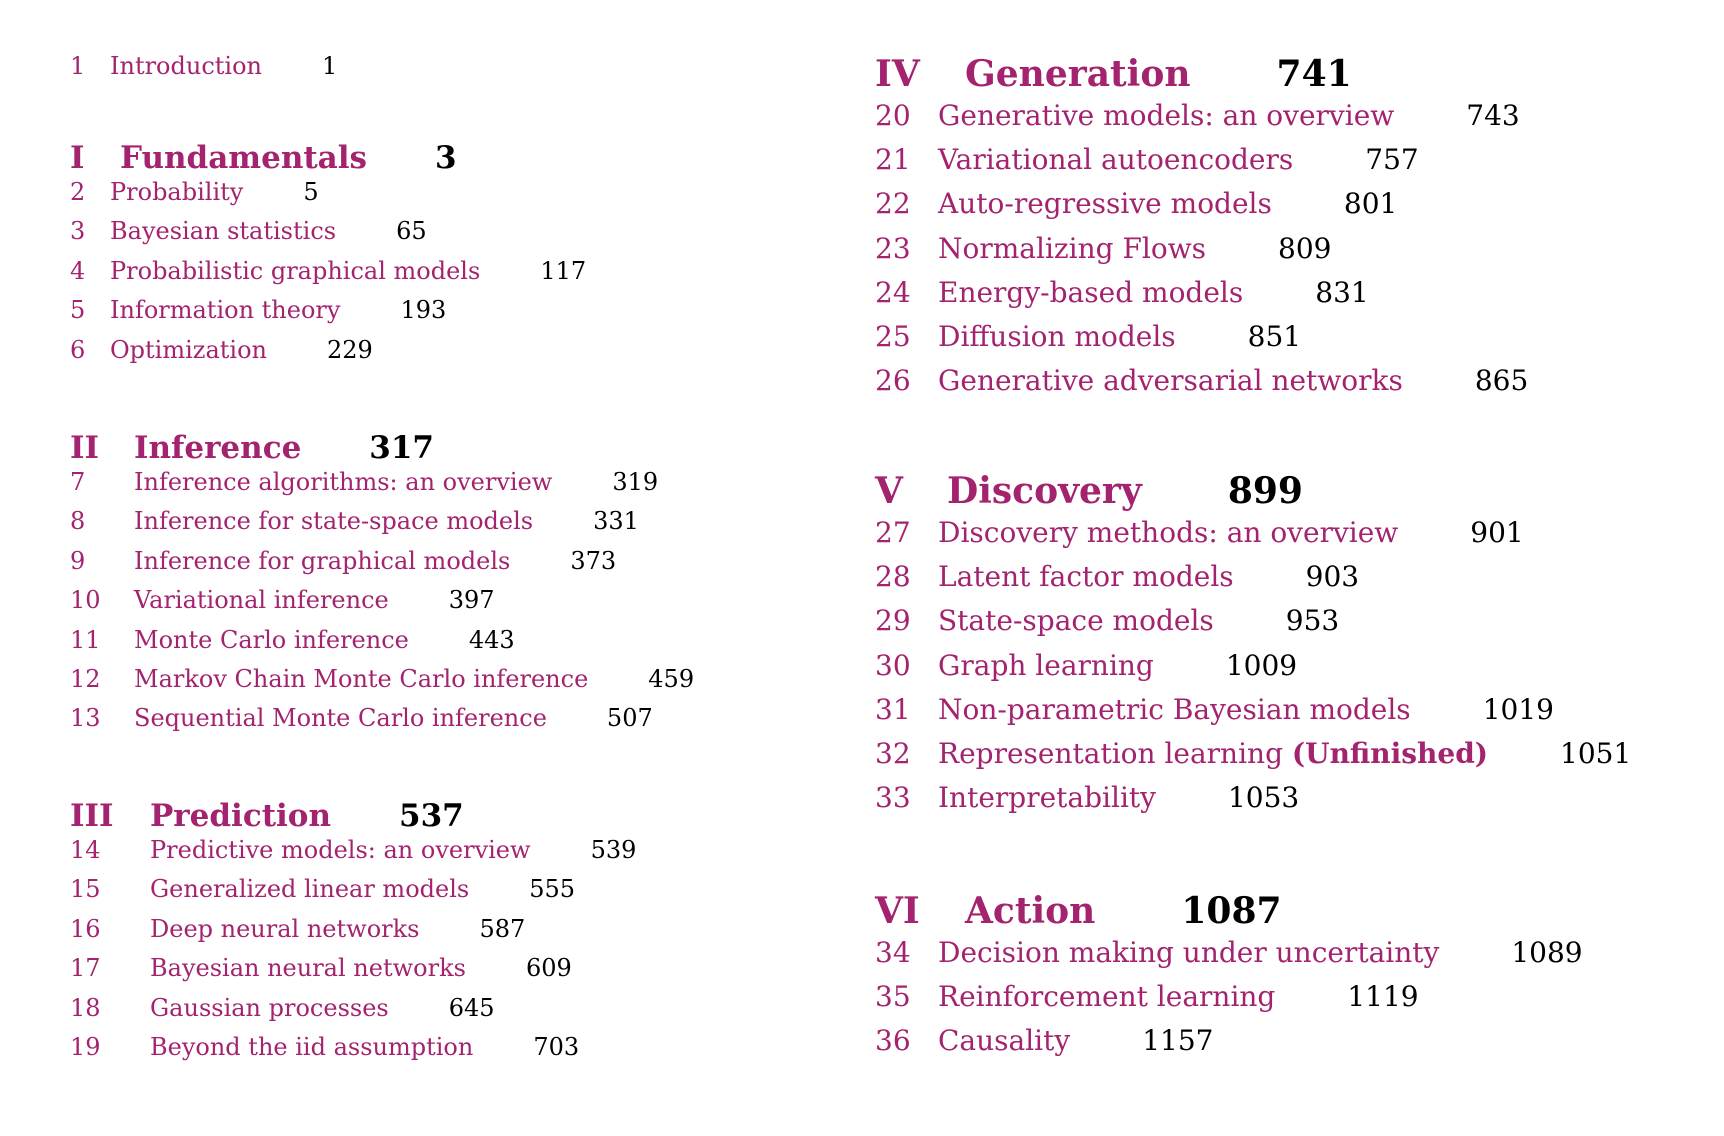  What do you see at coordinates (1201, 121) in the screenshot?
I see `toc-entry: 20 Generative models: an overview 743` at bounding box center [1201, 121].